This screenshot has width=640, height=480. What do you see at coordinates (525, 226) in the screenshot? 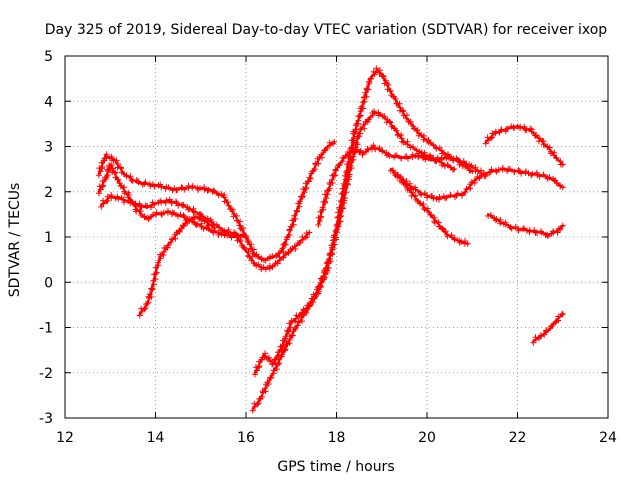
I see `series-track-k` at bounding box center [525, 226].